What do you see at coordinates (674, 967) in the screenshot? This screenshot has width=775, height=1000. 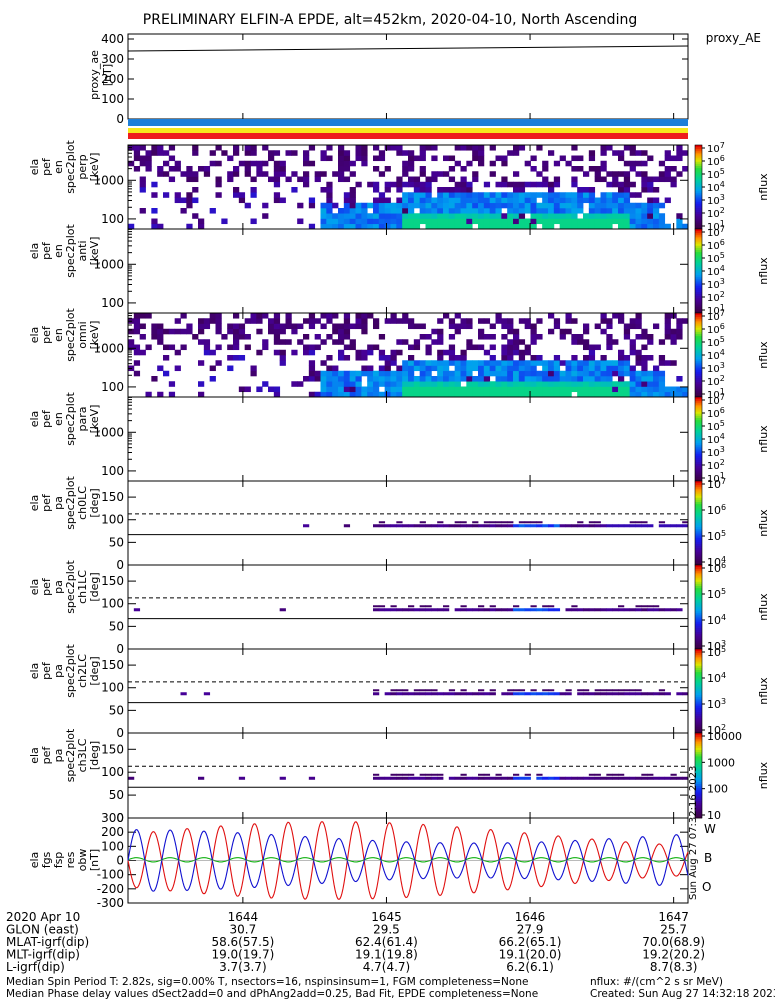 I see `x-row-value: 8.7(8.3)` at bounding box center [674, 967].